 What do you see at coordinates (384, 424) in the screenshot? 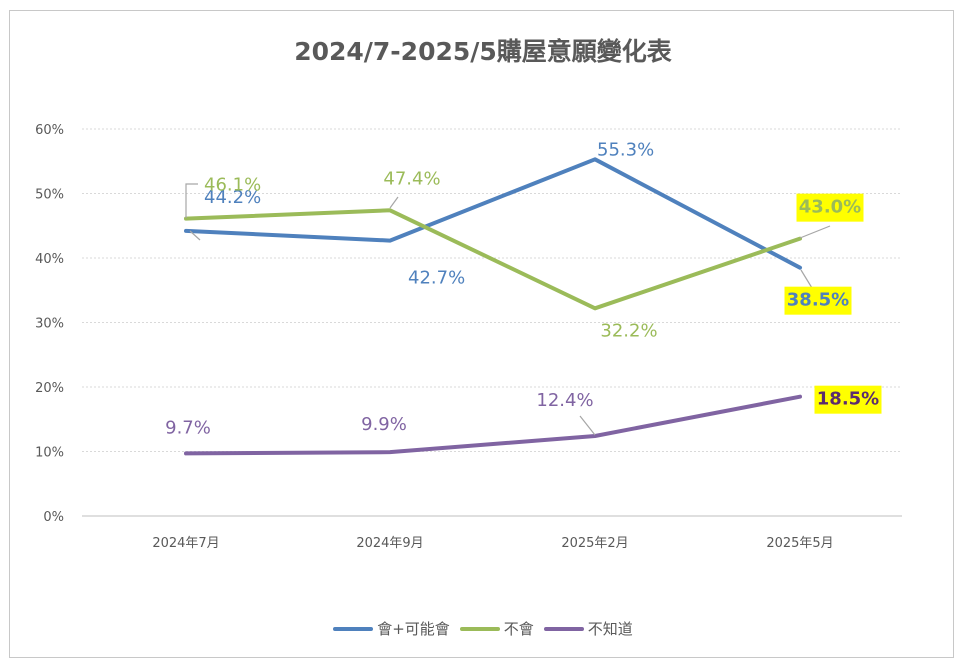
I see `data-label: 9.9%` at bounding box center [384, 424].